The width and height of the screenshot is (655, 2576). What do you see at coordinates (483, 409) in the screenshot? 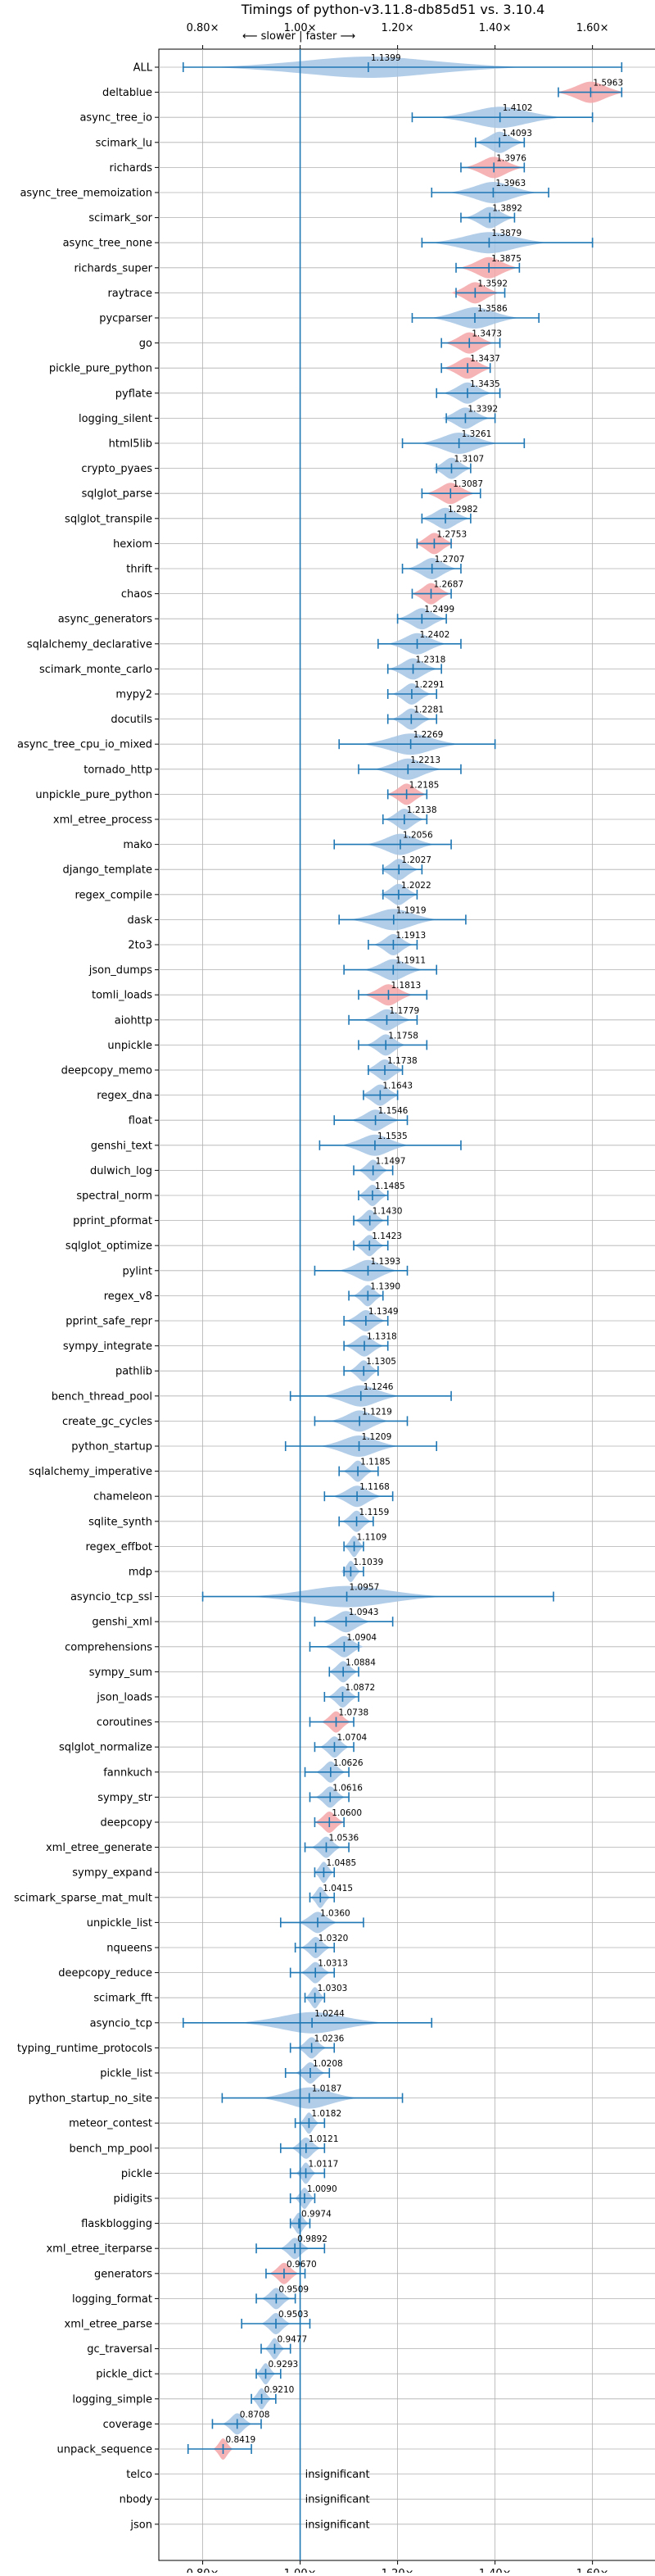
I see `value-label: 1.3392` at bounding box center [483, 409].